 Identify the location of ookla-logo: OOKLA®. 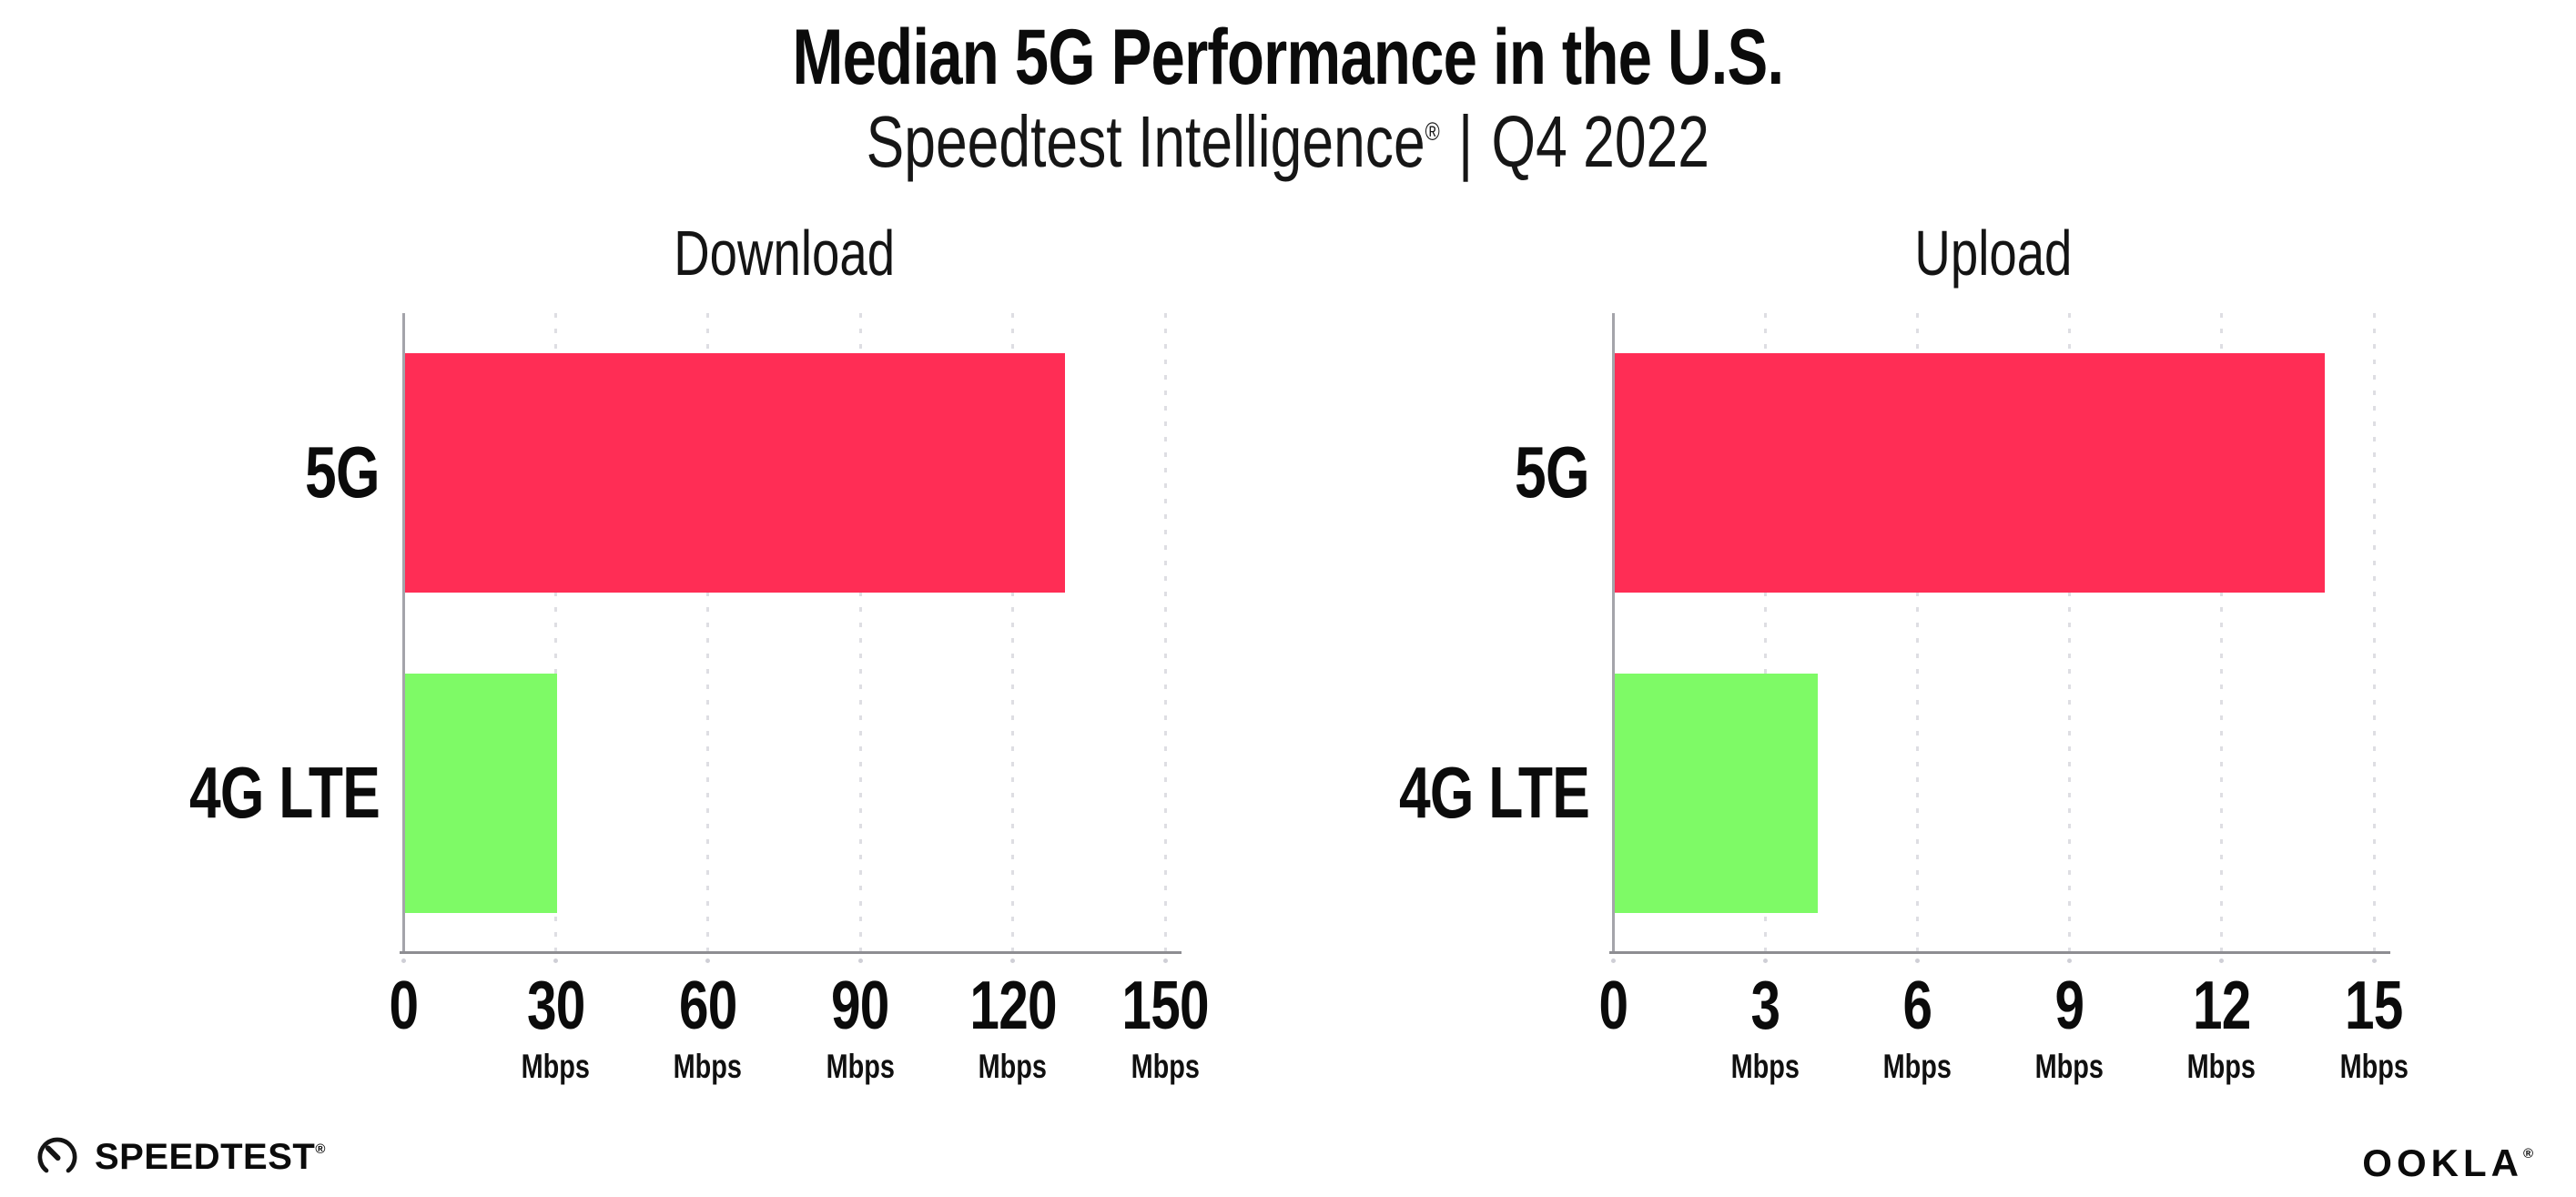
(2450, 1163).